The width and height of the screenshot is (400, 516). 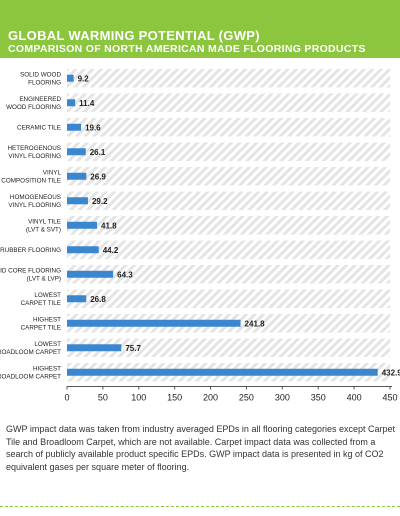 I want to click on value-label: 432.9, so click(x=391, y=372).